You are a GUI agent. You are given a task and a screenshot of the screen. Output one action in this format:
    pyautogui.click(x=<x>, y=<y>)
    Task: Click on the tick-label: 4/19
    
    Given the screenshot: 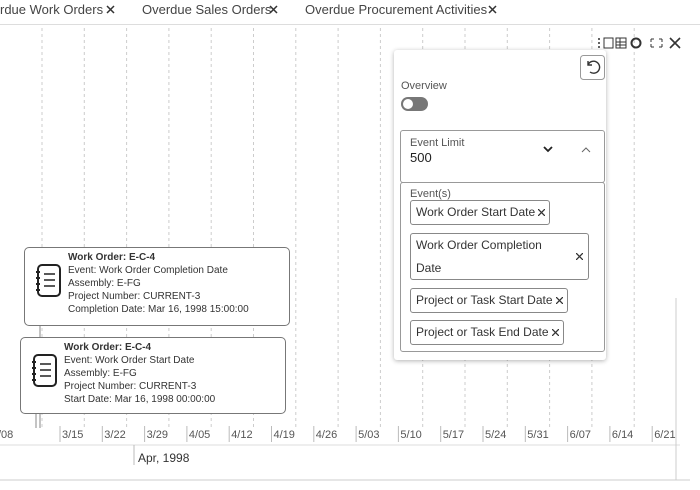 What is the action you would take?
    pyautogui.click(x=284, y=435)
    